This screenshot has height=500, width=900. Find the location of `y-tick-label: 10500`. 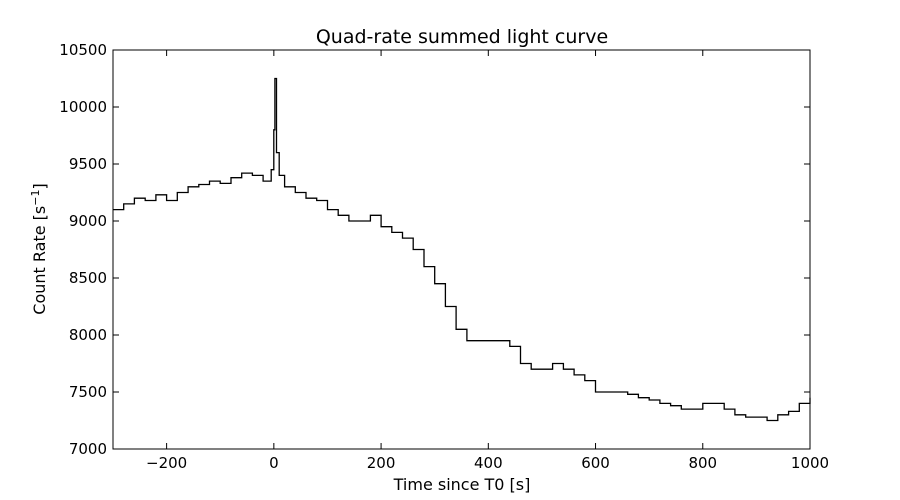

y-tick-label: 10500 is located at coordinates (83, 50).